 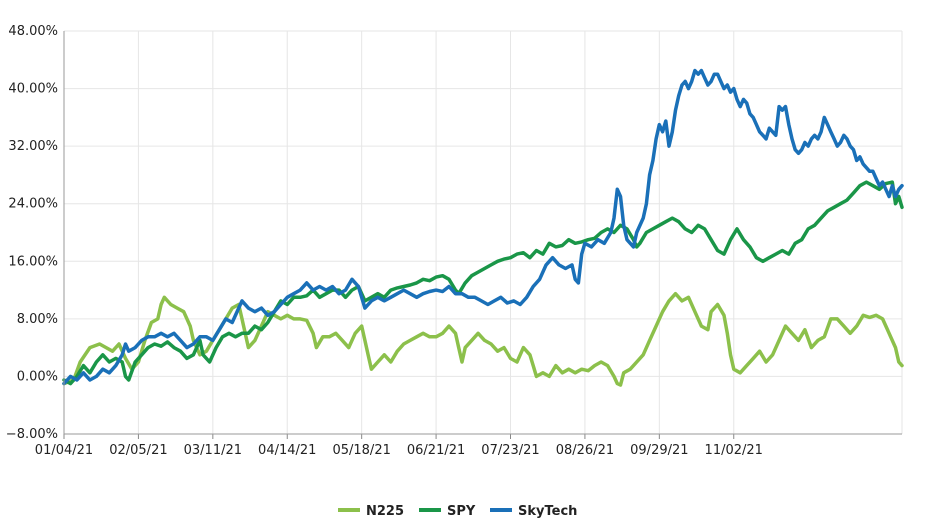 What do you see at coordinates (37, 319) in the screenshot?
I see `y-tick-label: 8.00%` at bounding box center [37, 319].